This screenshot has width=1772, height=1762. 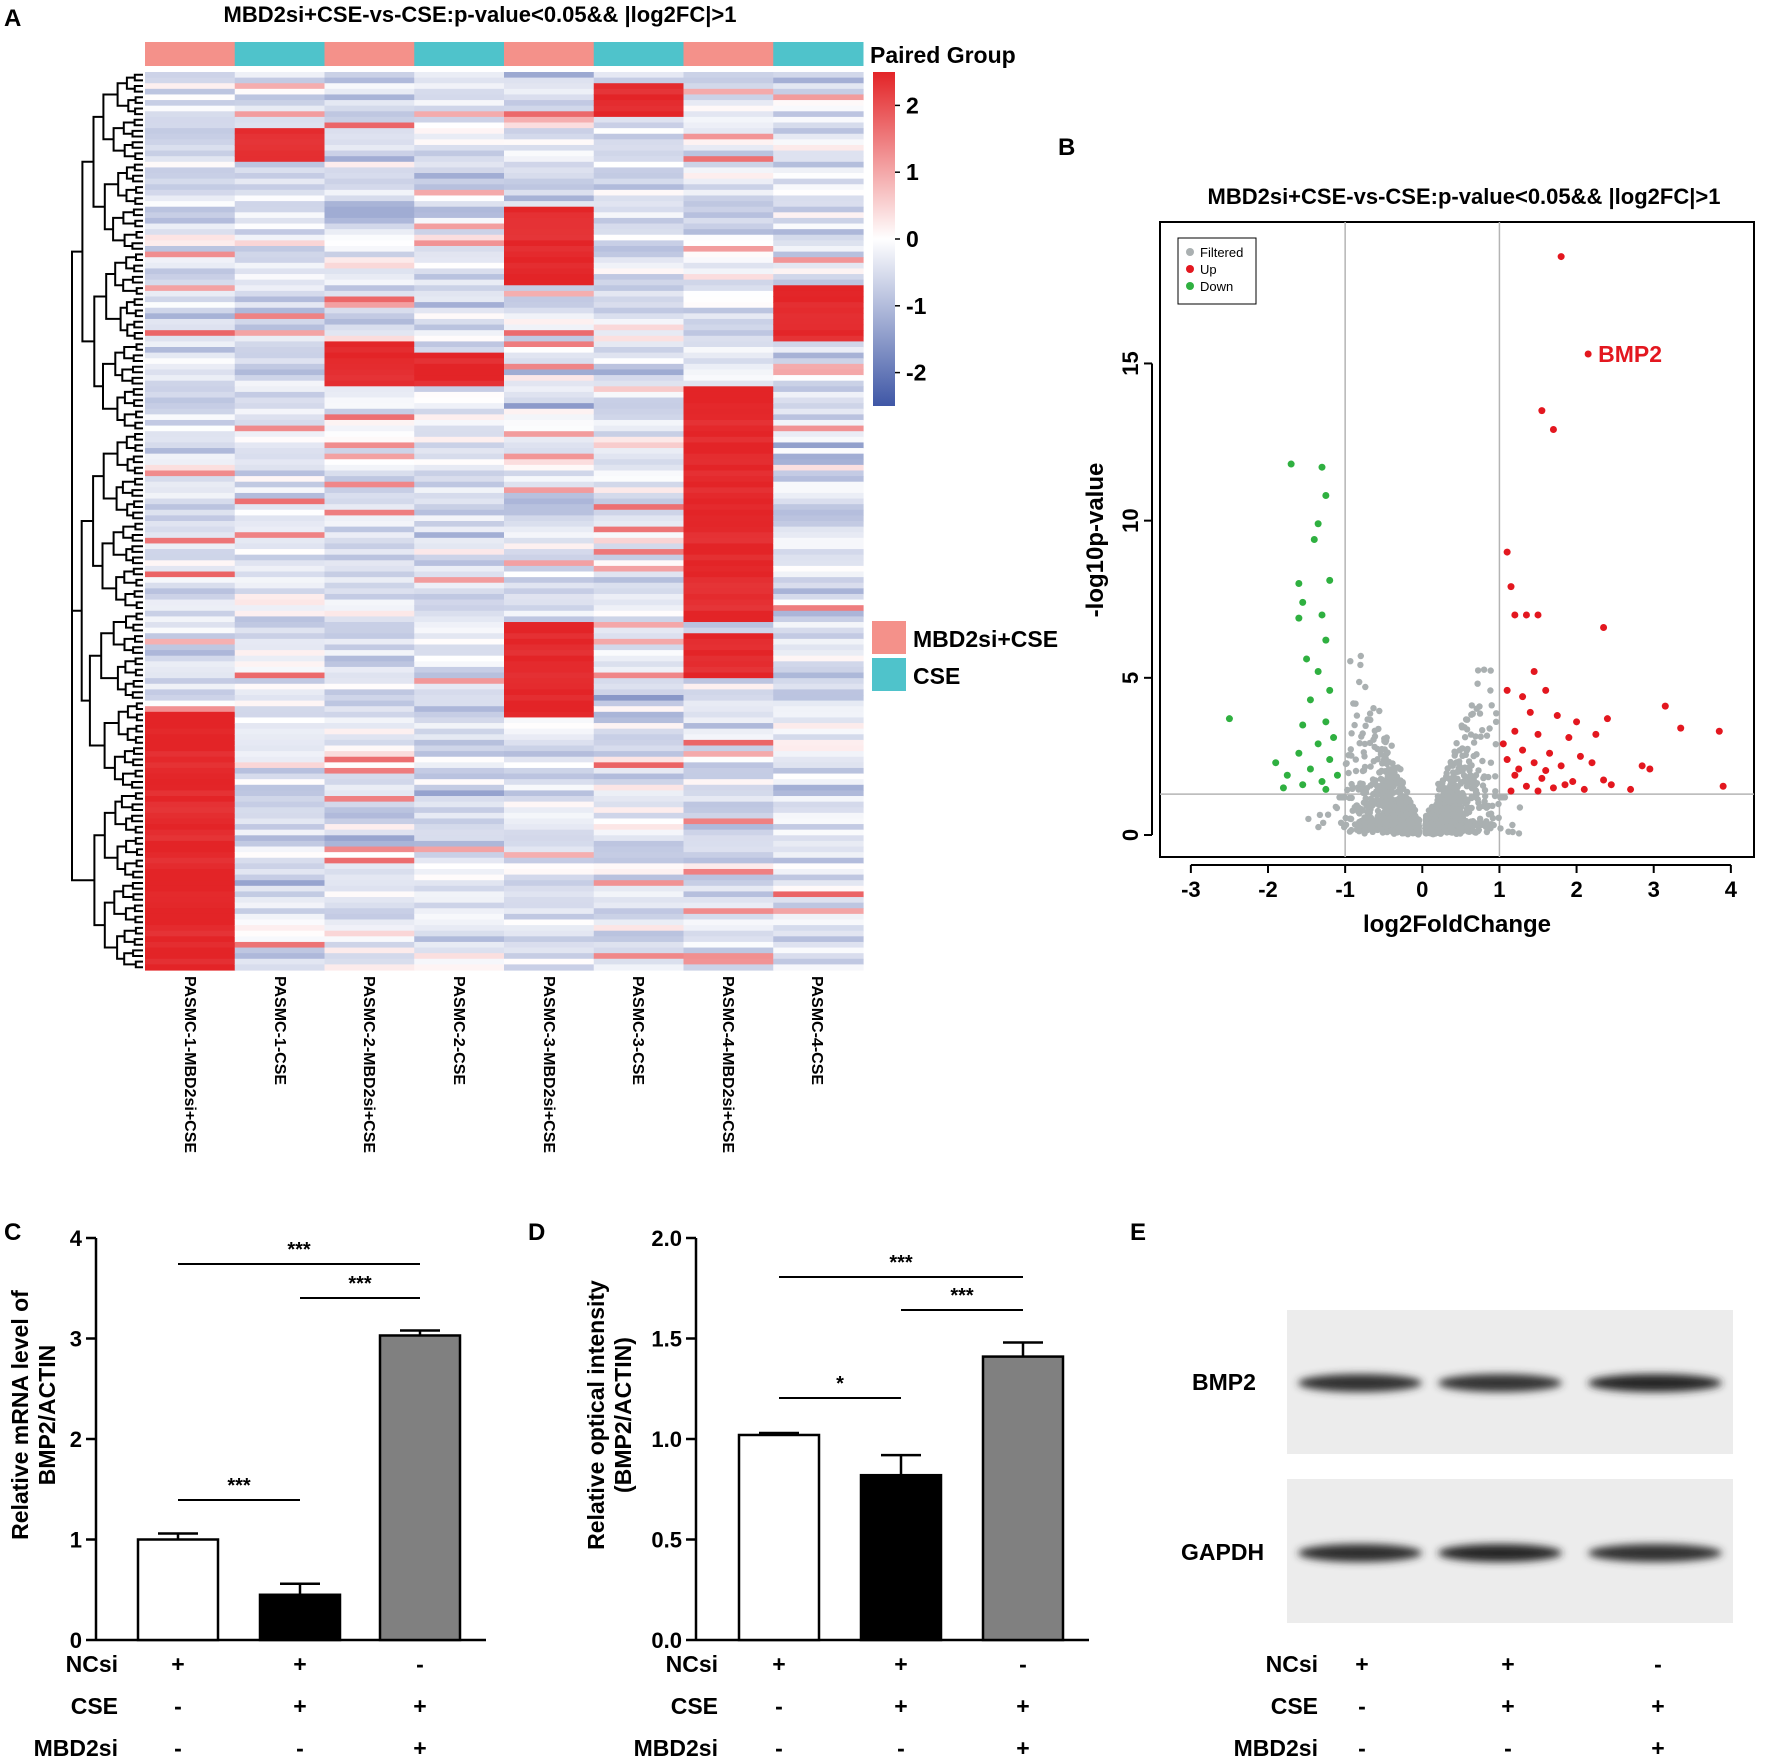 What do you see at coordinates (818, 54) in the screenshot?
I see `annotation-cell` at bounding box center [818, 54].